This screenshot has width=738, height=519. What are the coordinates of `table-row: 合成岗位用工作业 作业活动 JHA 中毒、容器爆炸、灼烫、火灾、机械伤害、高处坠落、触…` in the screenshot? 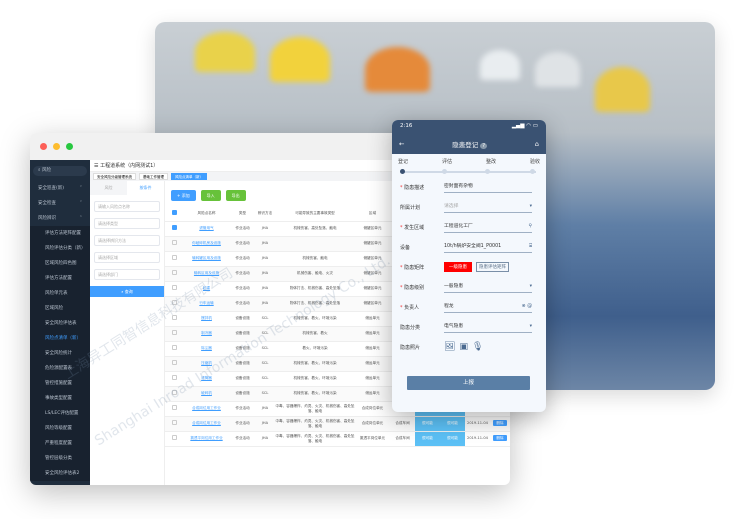 It's located at (337, 424).